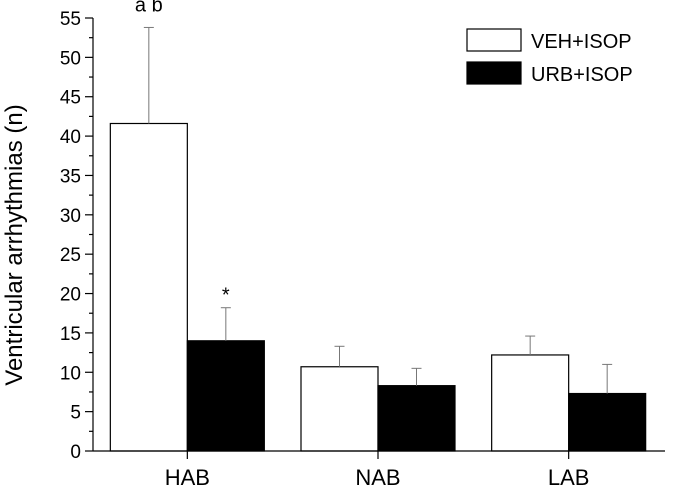  Describe the element at coordinates (582, 75) in the screenshot. I see `legend-label: URB+ISOP` at that location.